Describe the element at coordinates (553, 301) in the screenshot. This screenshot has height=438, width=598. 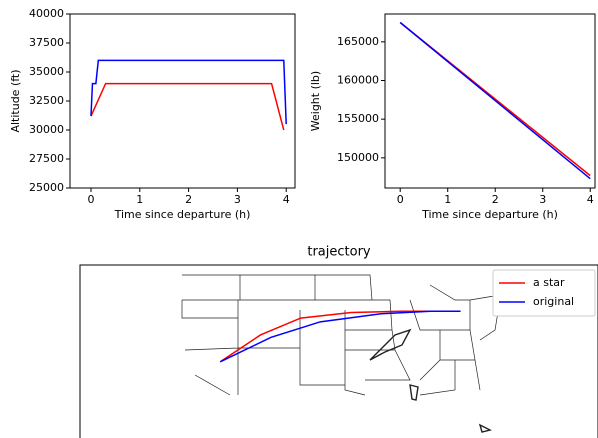
I see `legend-label: original` at that location.